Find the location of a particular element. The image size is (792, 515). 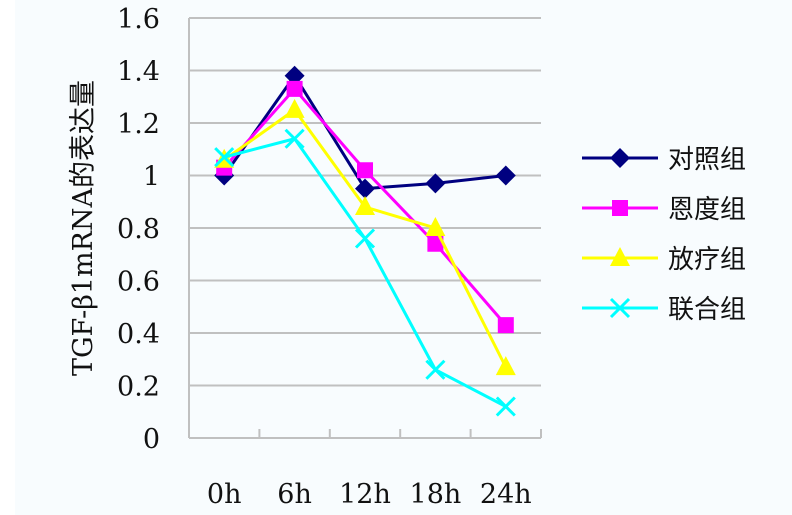

x-tick-label: 0h is located at coordinates (224, 494).